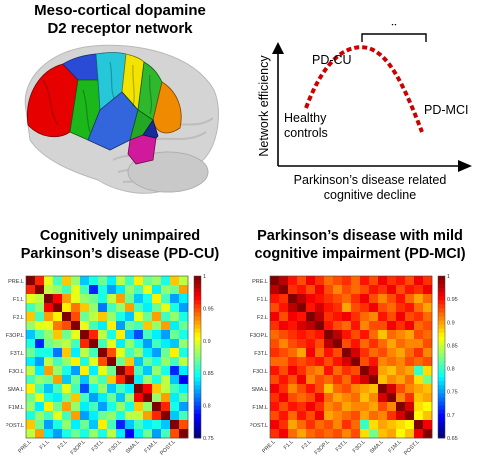 The image size is (480, 457). I want to click on row-label: F2.L, so click(262, 318).